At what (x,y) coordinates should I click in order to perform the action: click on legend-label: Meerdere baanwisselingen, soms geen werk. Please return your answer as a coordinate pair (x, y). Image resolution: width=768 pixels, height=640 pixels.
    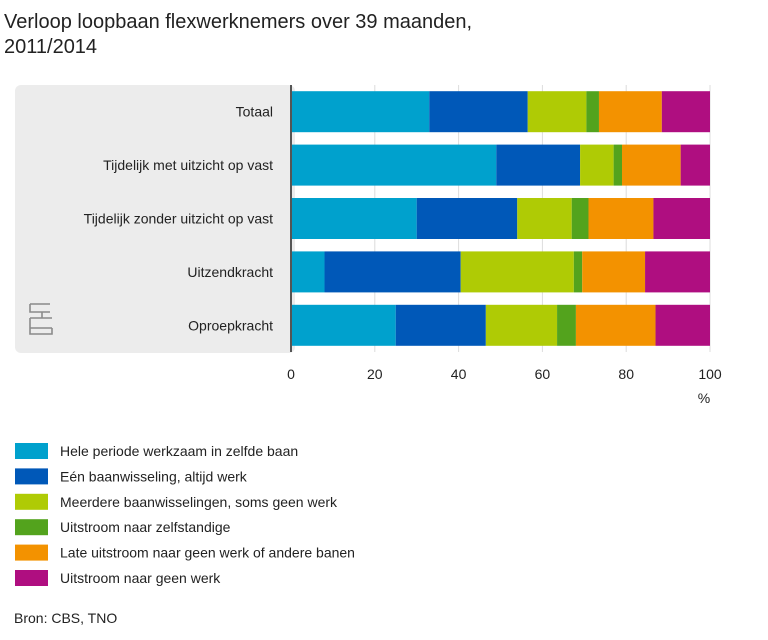
    Looking at the image, I should click on (199, 502).